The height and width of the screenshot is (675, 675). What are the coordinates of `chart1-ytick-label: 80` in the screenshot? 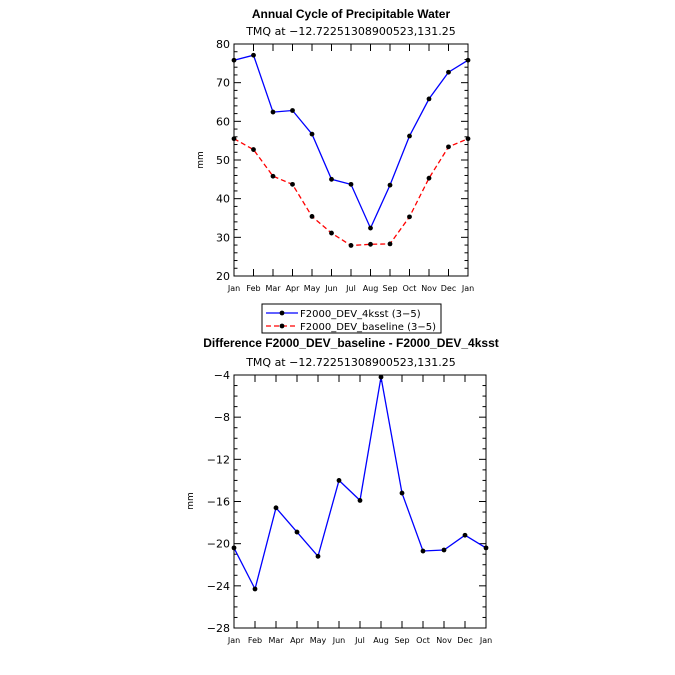 It's located at (223, 44).